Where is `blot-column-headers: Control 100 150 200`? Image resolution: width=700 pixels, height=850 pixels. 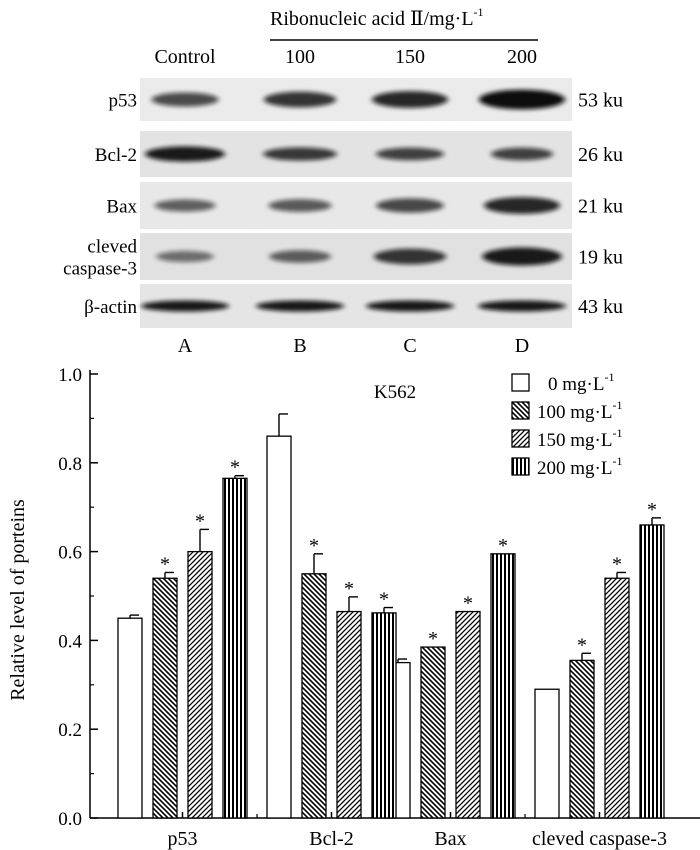 blot-column-headers: Control 100 150 200 is located at coordinates (345, 57).